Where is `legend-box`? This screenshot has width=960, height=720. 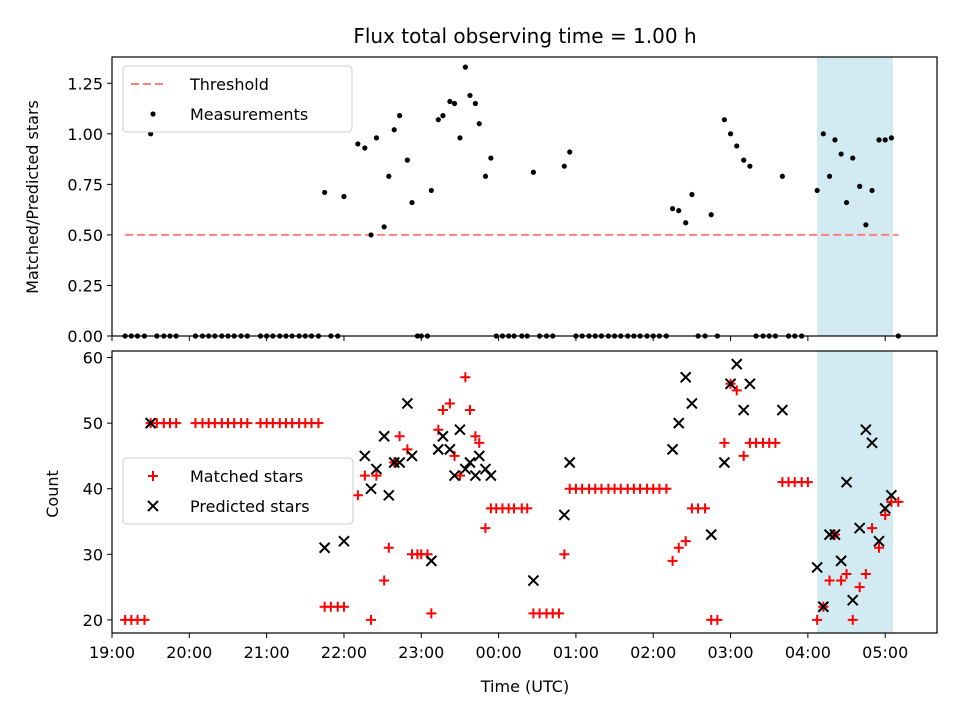
legend-box is located at coordinates (238, 491).